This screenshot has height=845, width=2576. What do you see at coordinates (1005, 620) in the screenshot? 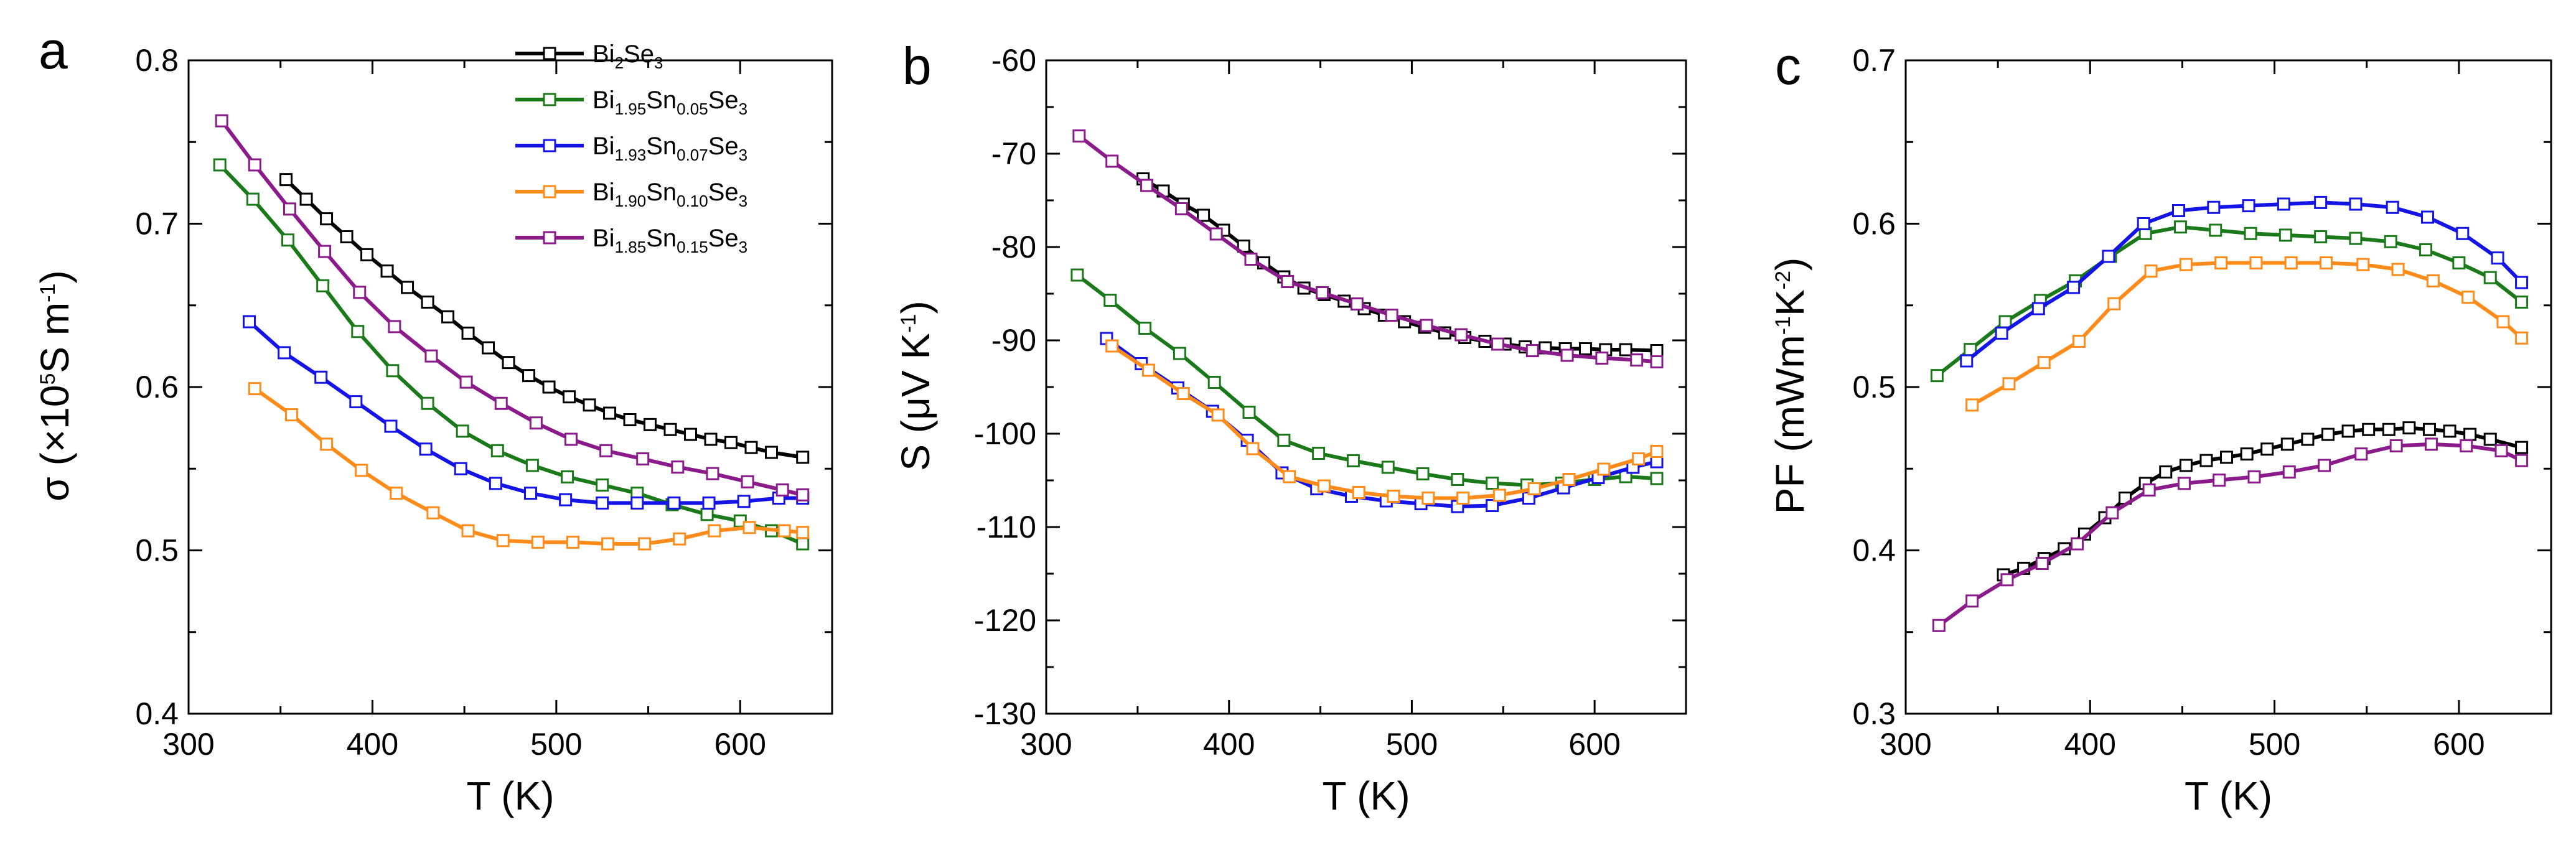
I see `y-tick-label: -120` at bounding box center [1005, 620].